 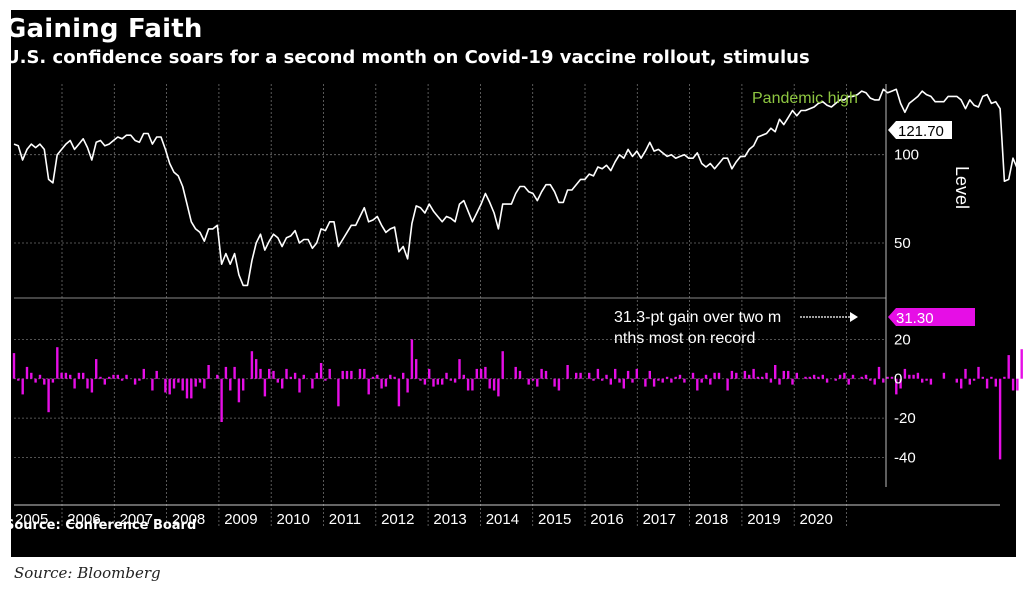 I want to click on year-label: 2019, so click(x=763, y=519).